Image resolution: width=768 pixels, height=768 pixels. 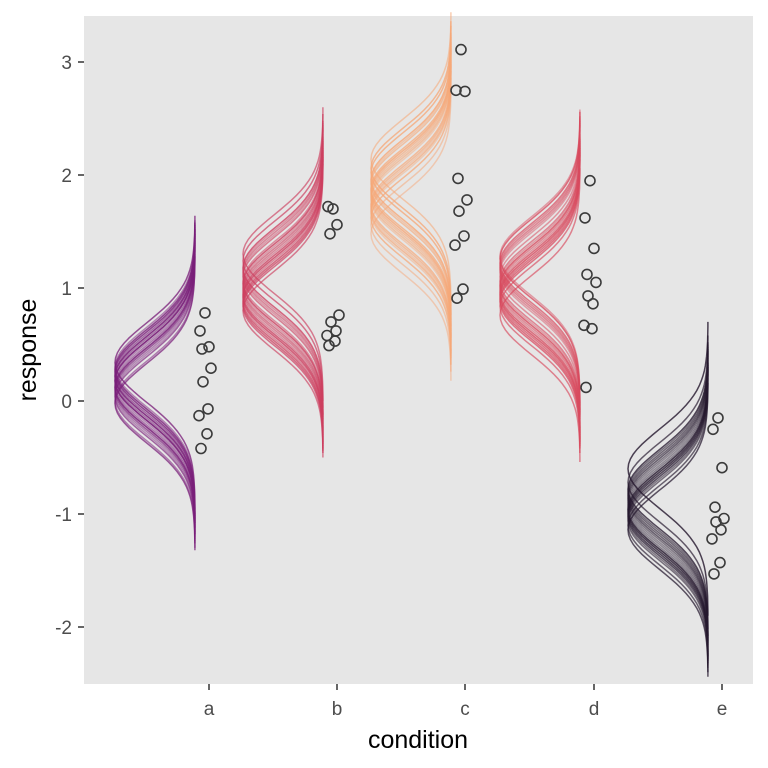 What do you see at coordinates (209, 709) in the screenshot?
I see `x-tick-label: a` at bounding box center [209, 709].